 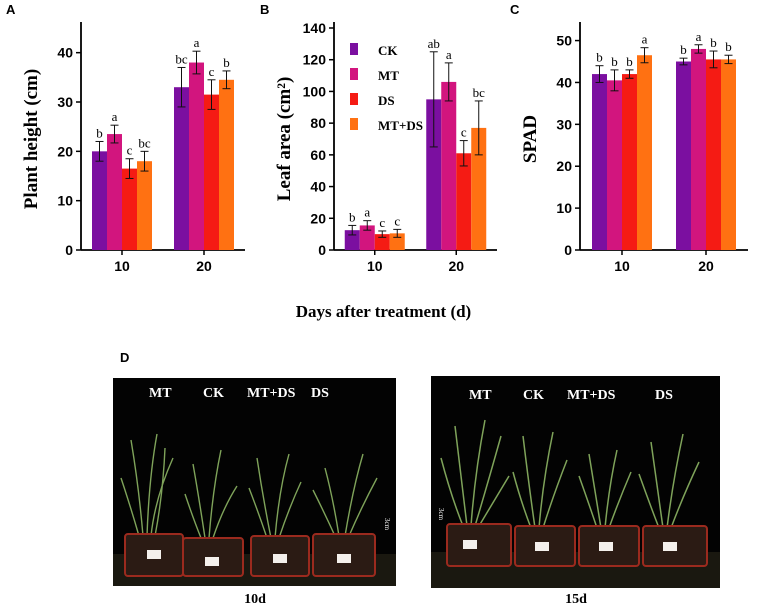 What do you see at coordinates (31, 139) in the screenshot?
I see `y-axis-label: Plant height (cm)` at bounding box center [31, 139].